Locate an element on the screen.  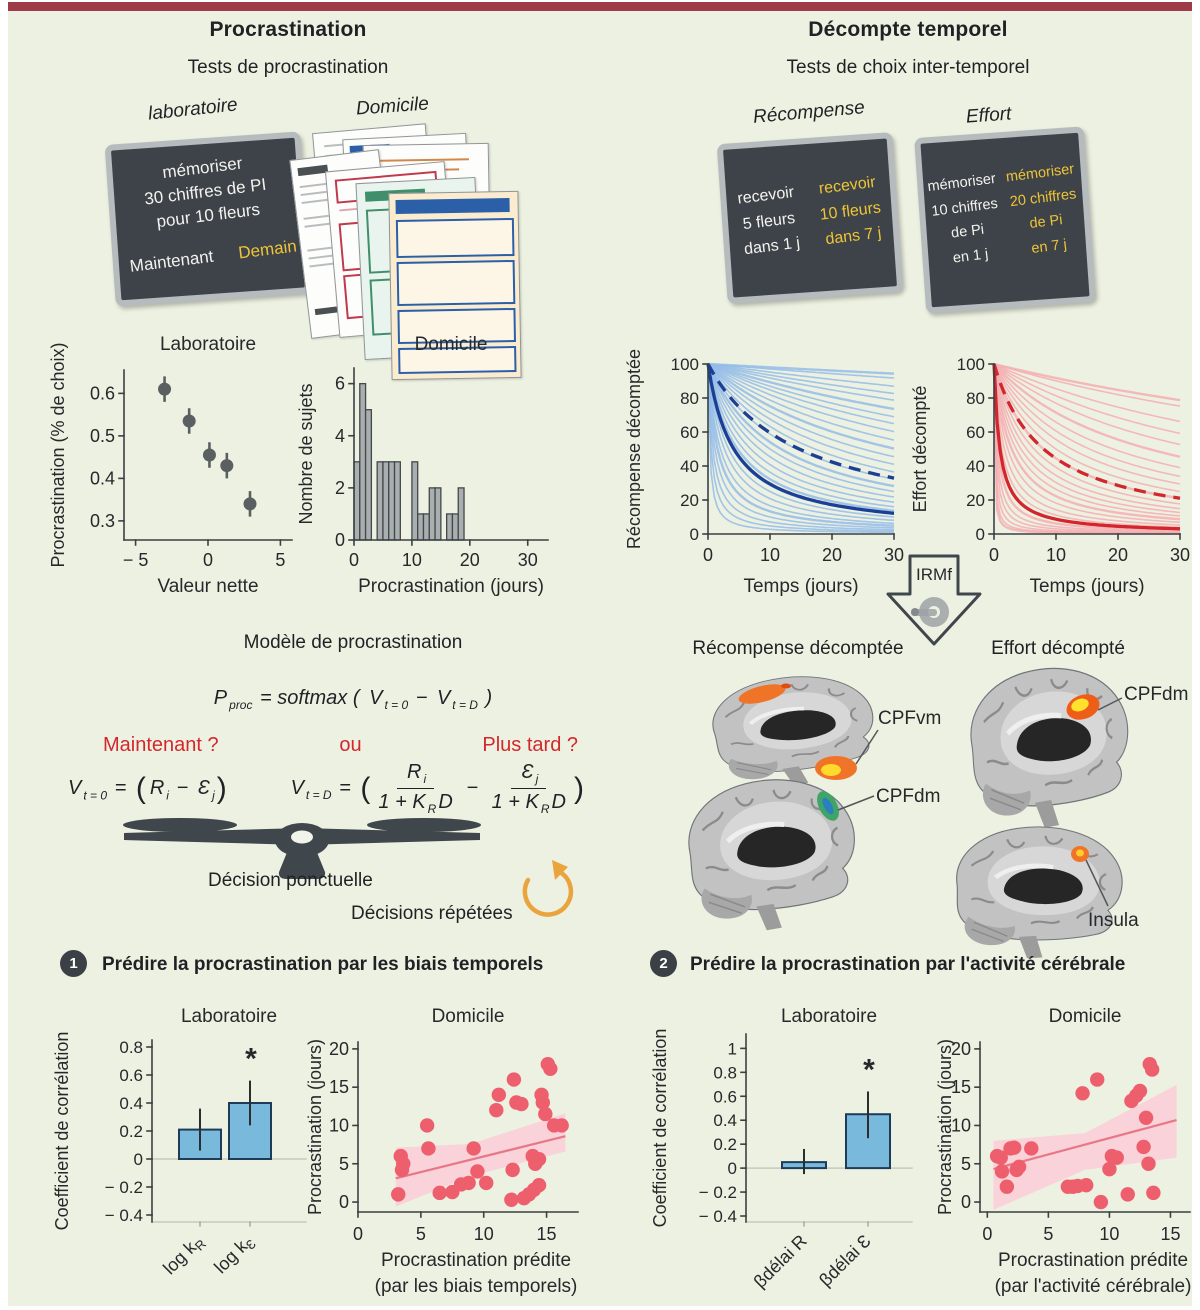
lab-board-caption: laboratoire is located at coordinates (193, 109).